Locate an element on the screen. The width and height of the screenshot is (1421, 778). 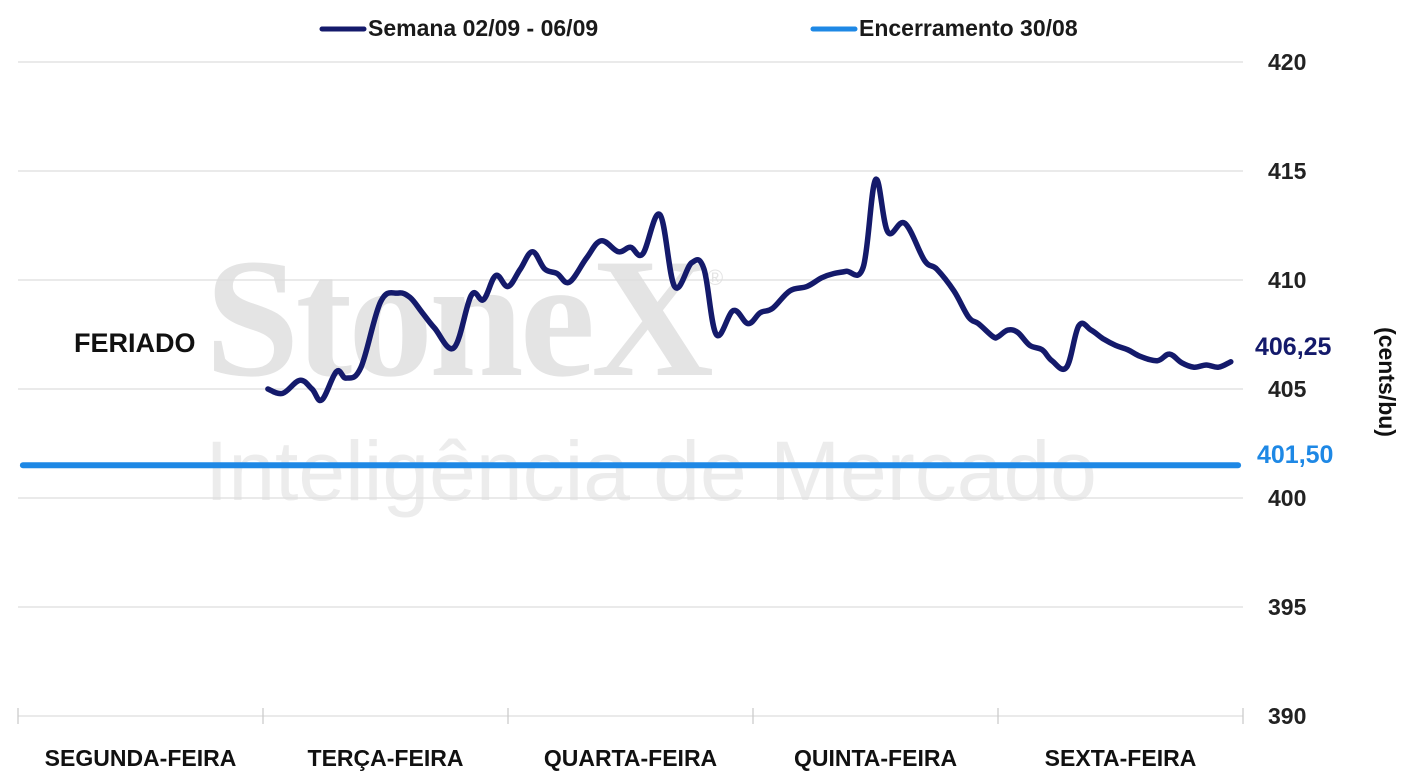
end-label-close: 401,50 is located at coordinates (1295, 455).